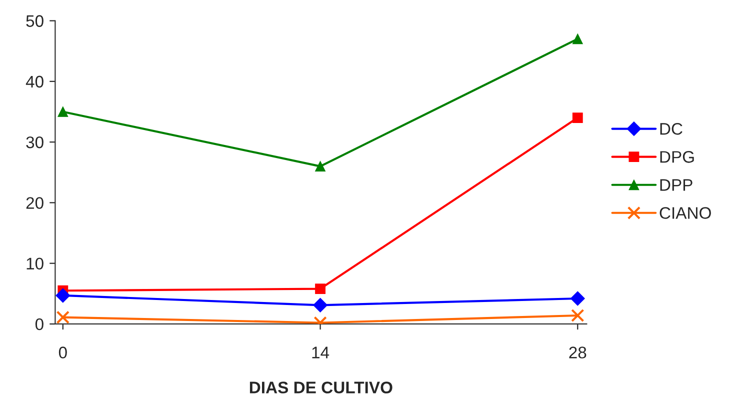 The image size is (756, 407). Describe the element at coordinates (39, 324) in the screenshot. I see `y-tick-label: 0` at that location.